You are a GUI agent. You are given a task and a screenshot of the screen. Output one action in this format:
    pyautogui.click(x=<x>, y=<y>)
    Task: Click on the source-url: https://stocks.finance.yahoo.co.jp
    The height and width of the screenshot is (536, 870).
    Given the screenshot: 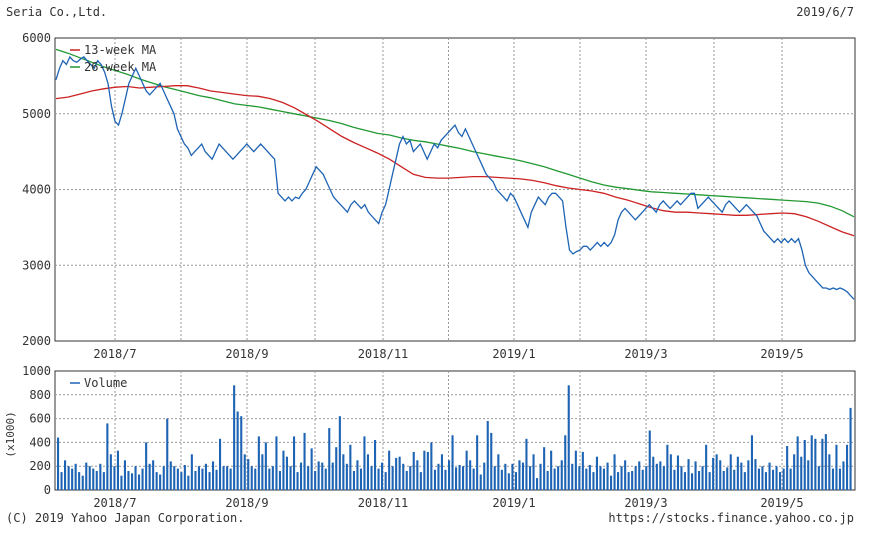 What is the action you would take?
    pyautogui.click(x=731, y=518)
    